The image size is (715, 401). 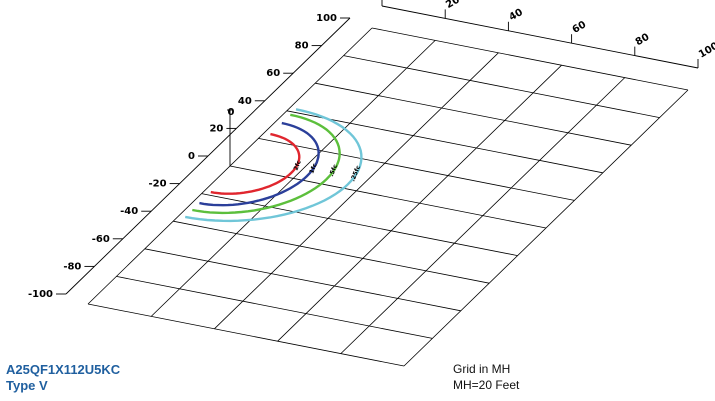 What do you see at coordinates (298, 165) in the screenshot?
I see `isoline-label: 2fc` at bounding box center [298, 165].